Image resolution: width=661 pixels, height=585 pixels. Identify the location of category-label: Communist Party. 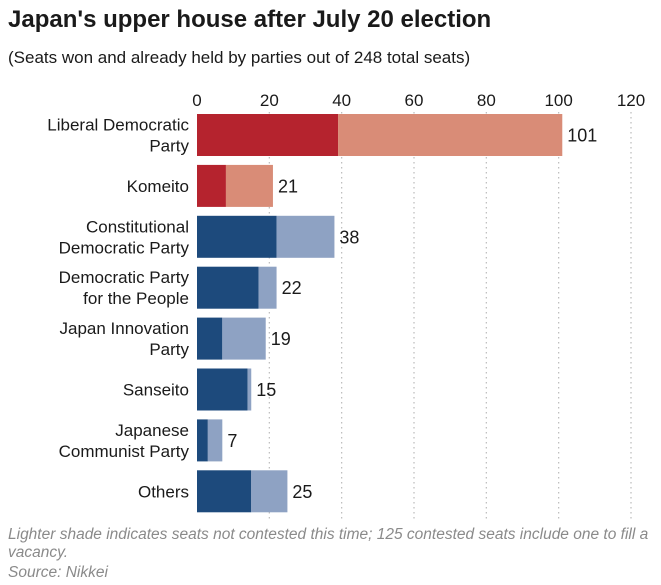
(124, 451).